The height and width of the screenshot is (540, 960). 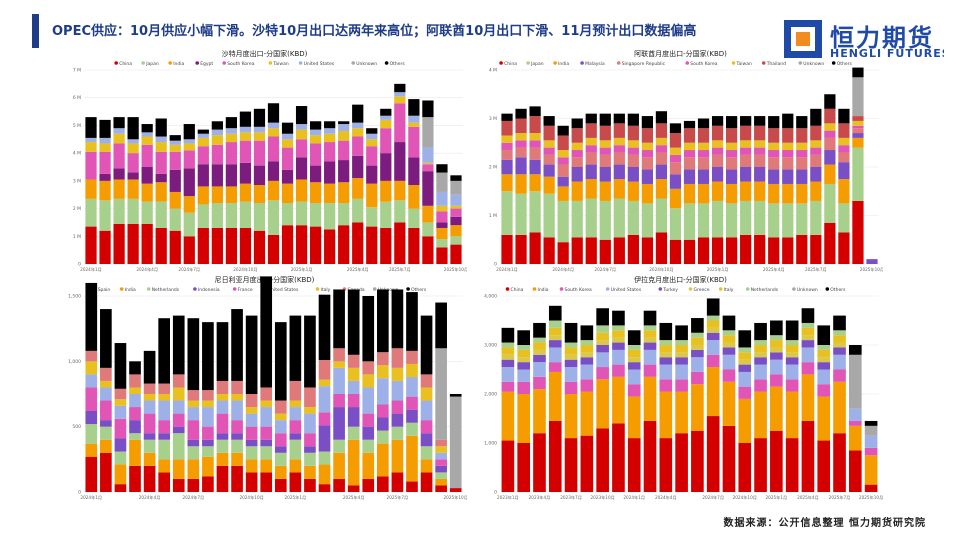 I want to click on legend-swatch-others, so click(x=833, y=63).